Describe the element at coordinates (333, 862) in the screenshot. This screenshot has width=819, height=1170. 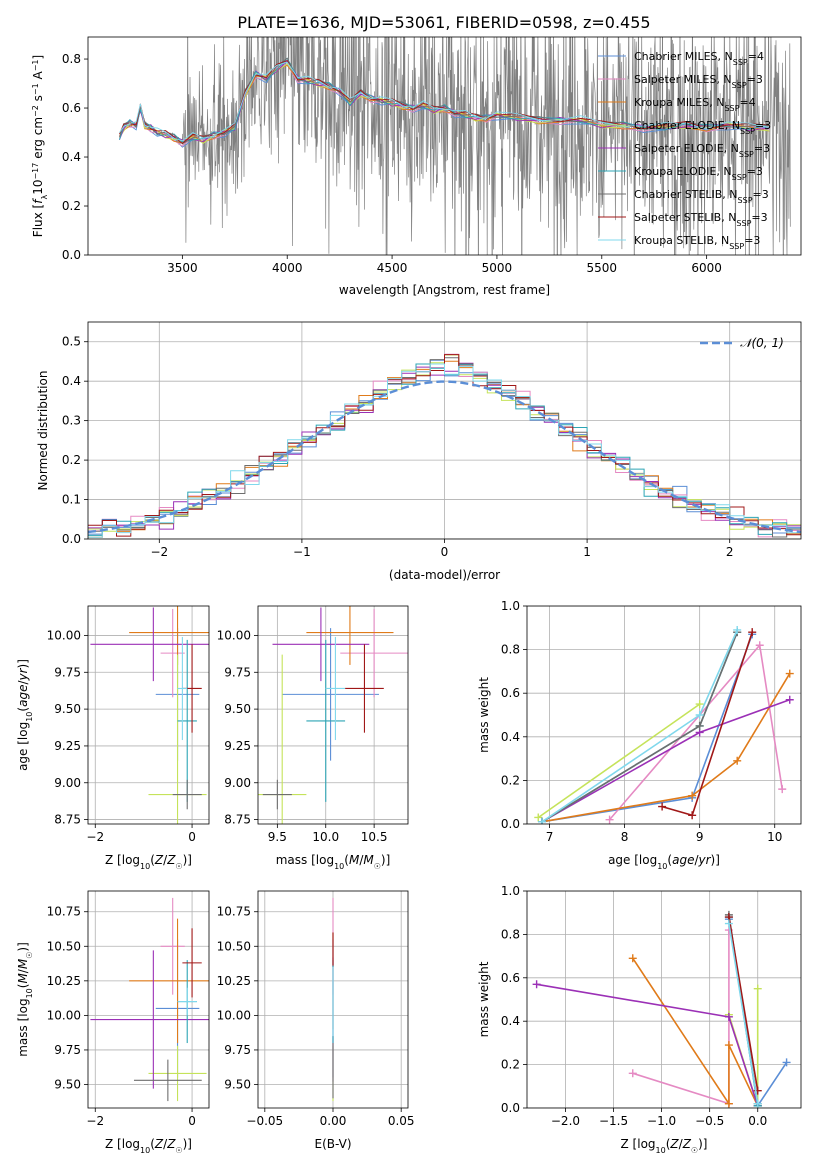
I see `age-vs-mass-xlabel: mass [log10(M/M☉)]` at that location.